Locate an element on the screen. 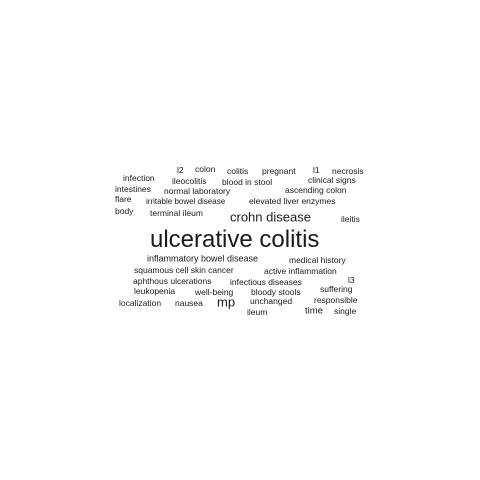 Image resolution: width=480 pixels, height=480 pixels. word-ileum: ileum is located at coordinates (257, 311).